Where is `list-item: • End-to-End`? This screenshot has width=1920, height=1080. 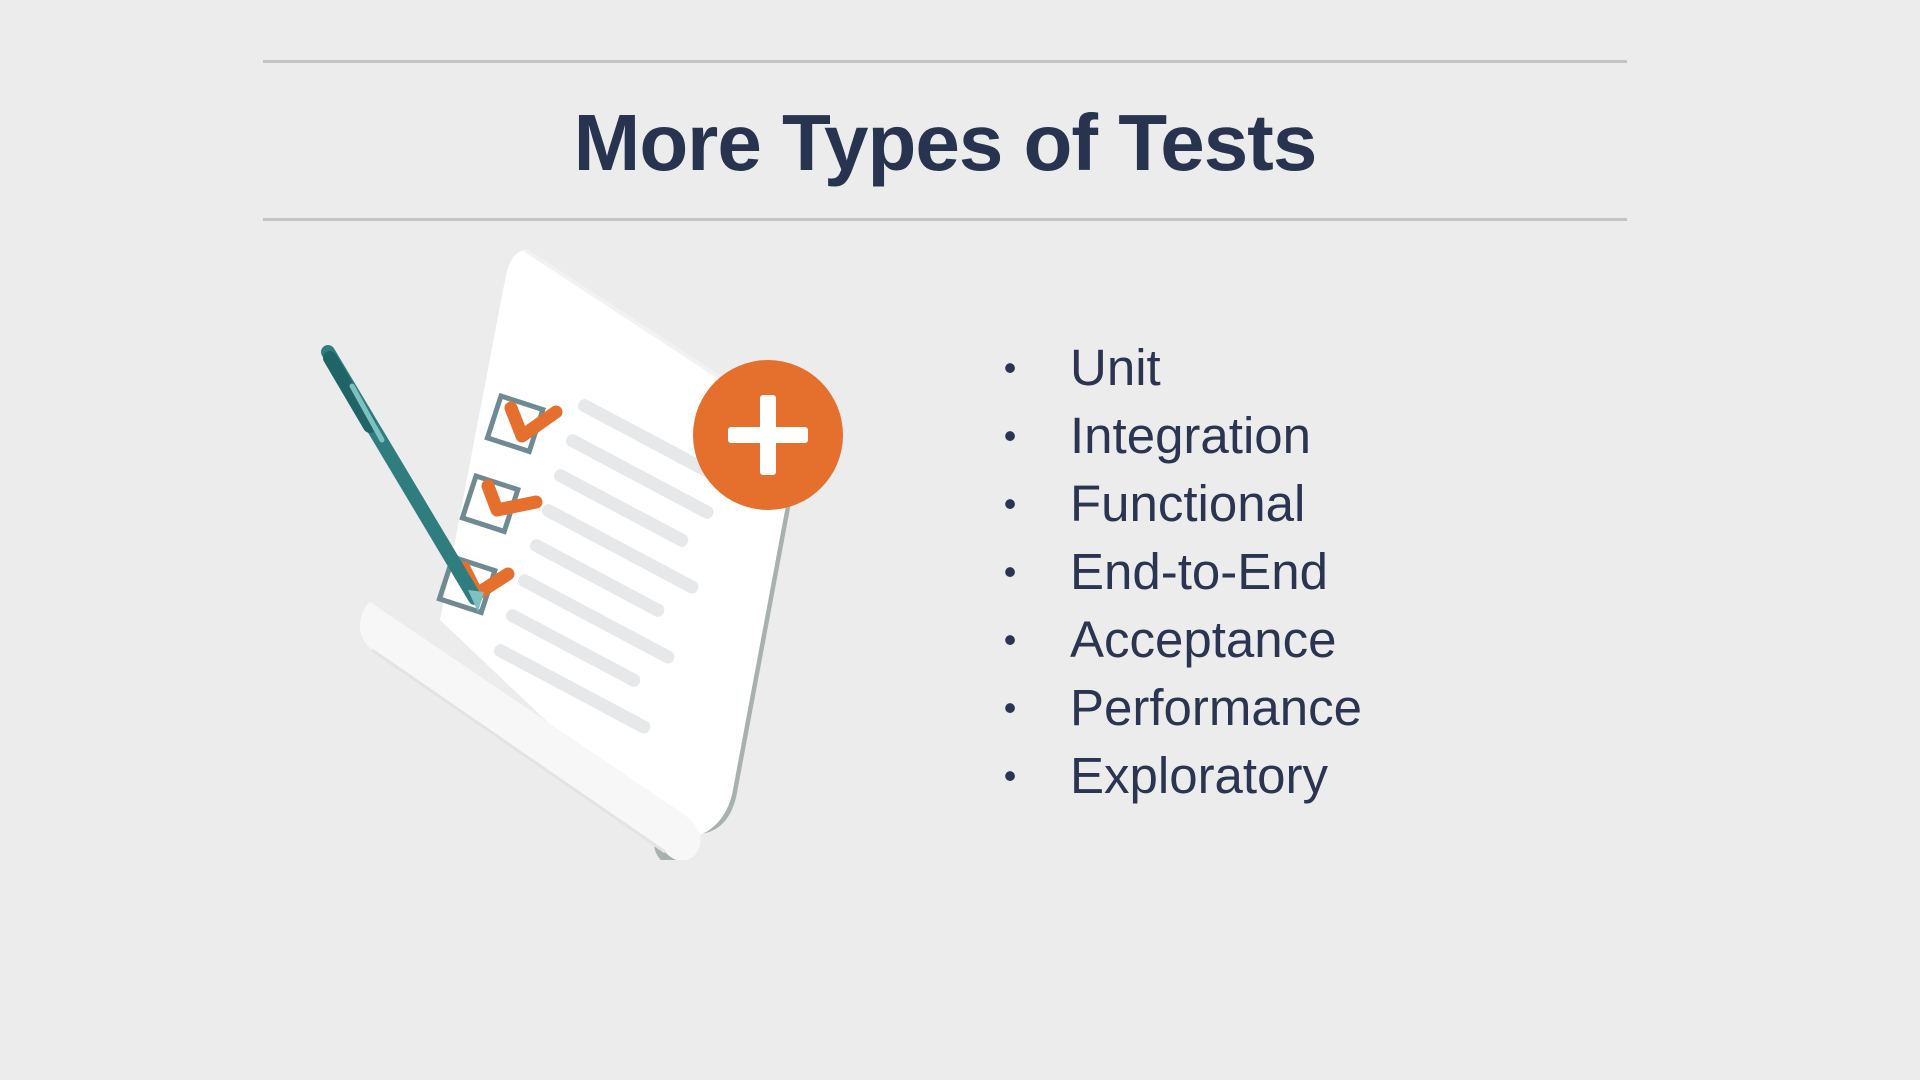 list-item: • End-to-End is located at coordinates (1181, 572).